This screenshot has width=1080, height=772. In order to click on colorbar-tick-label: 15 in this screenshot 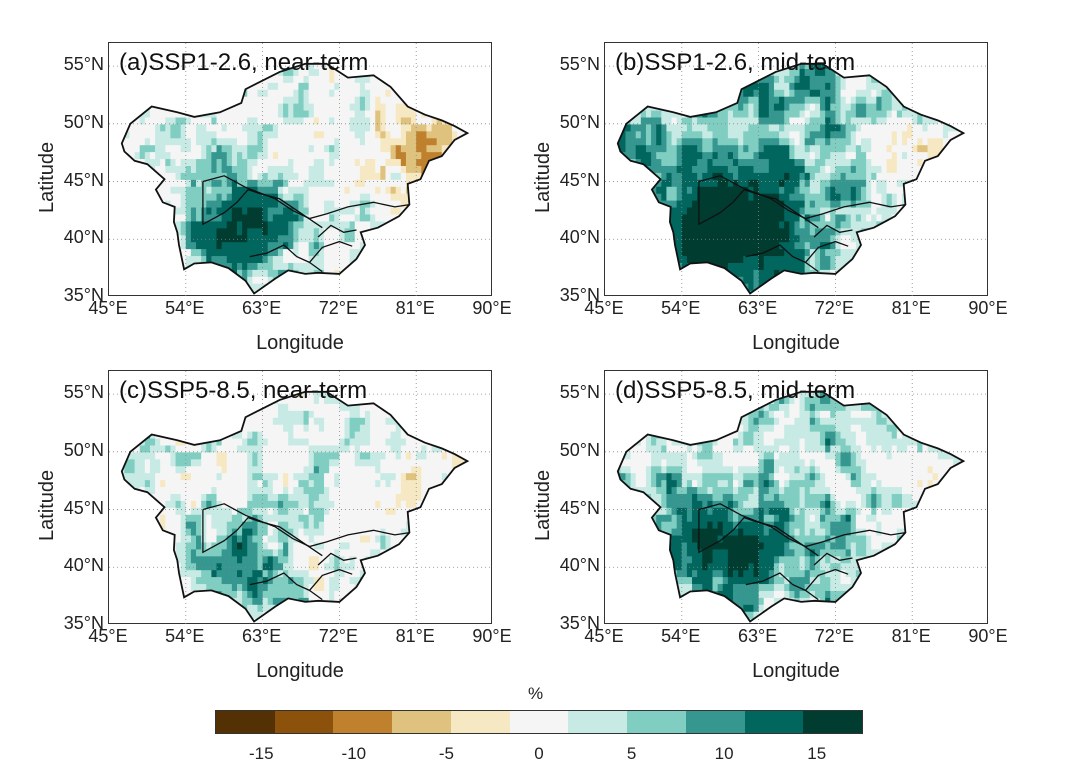, I will do `click(817, 753)`.